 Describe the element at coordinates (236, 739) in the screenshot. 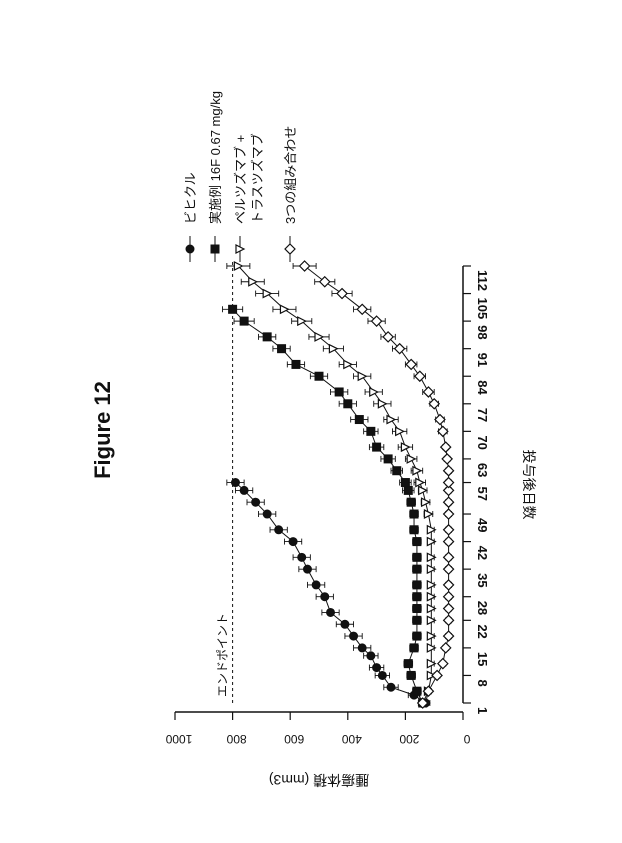

I see `value-tick-label: 800` at that location.